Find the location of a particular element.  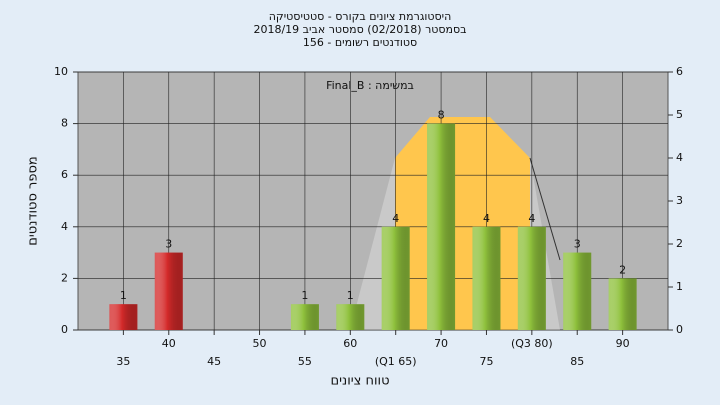

y2-tick-label: 2 is located at coordinates (679, 243).